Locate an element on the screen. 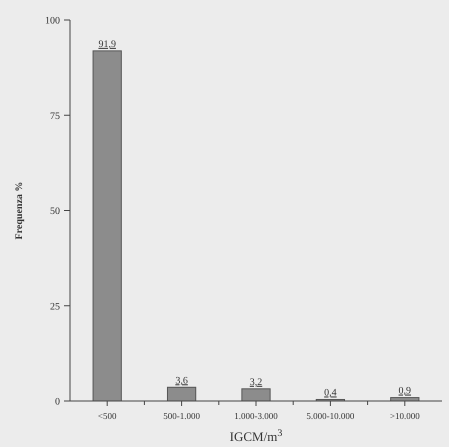 The image size is (449, 447). x-tick-label: 500-1.000 is located at coordinates (181, 416).